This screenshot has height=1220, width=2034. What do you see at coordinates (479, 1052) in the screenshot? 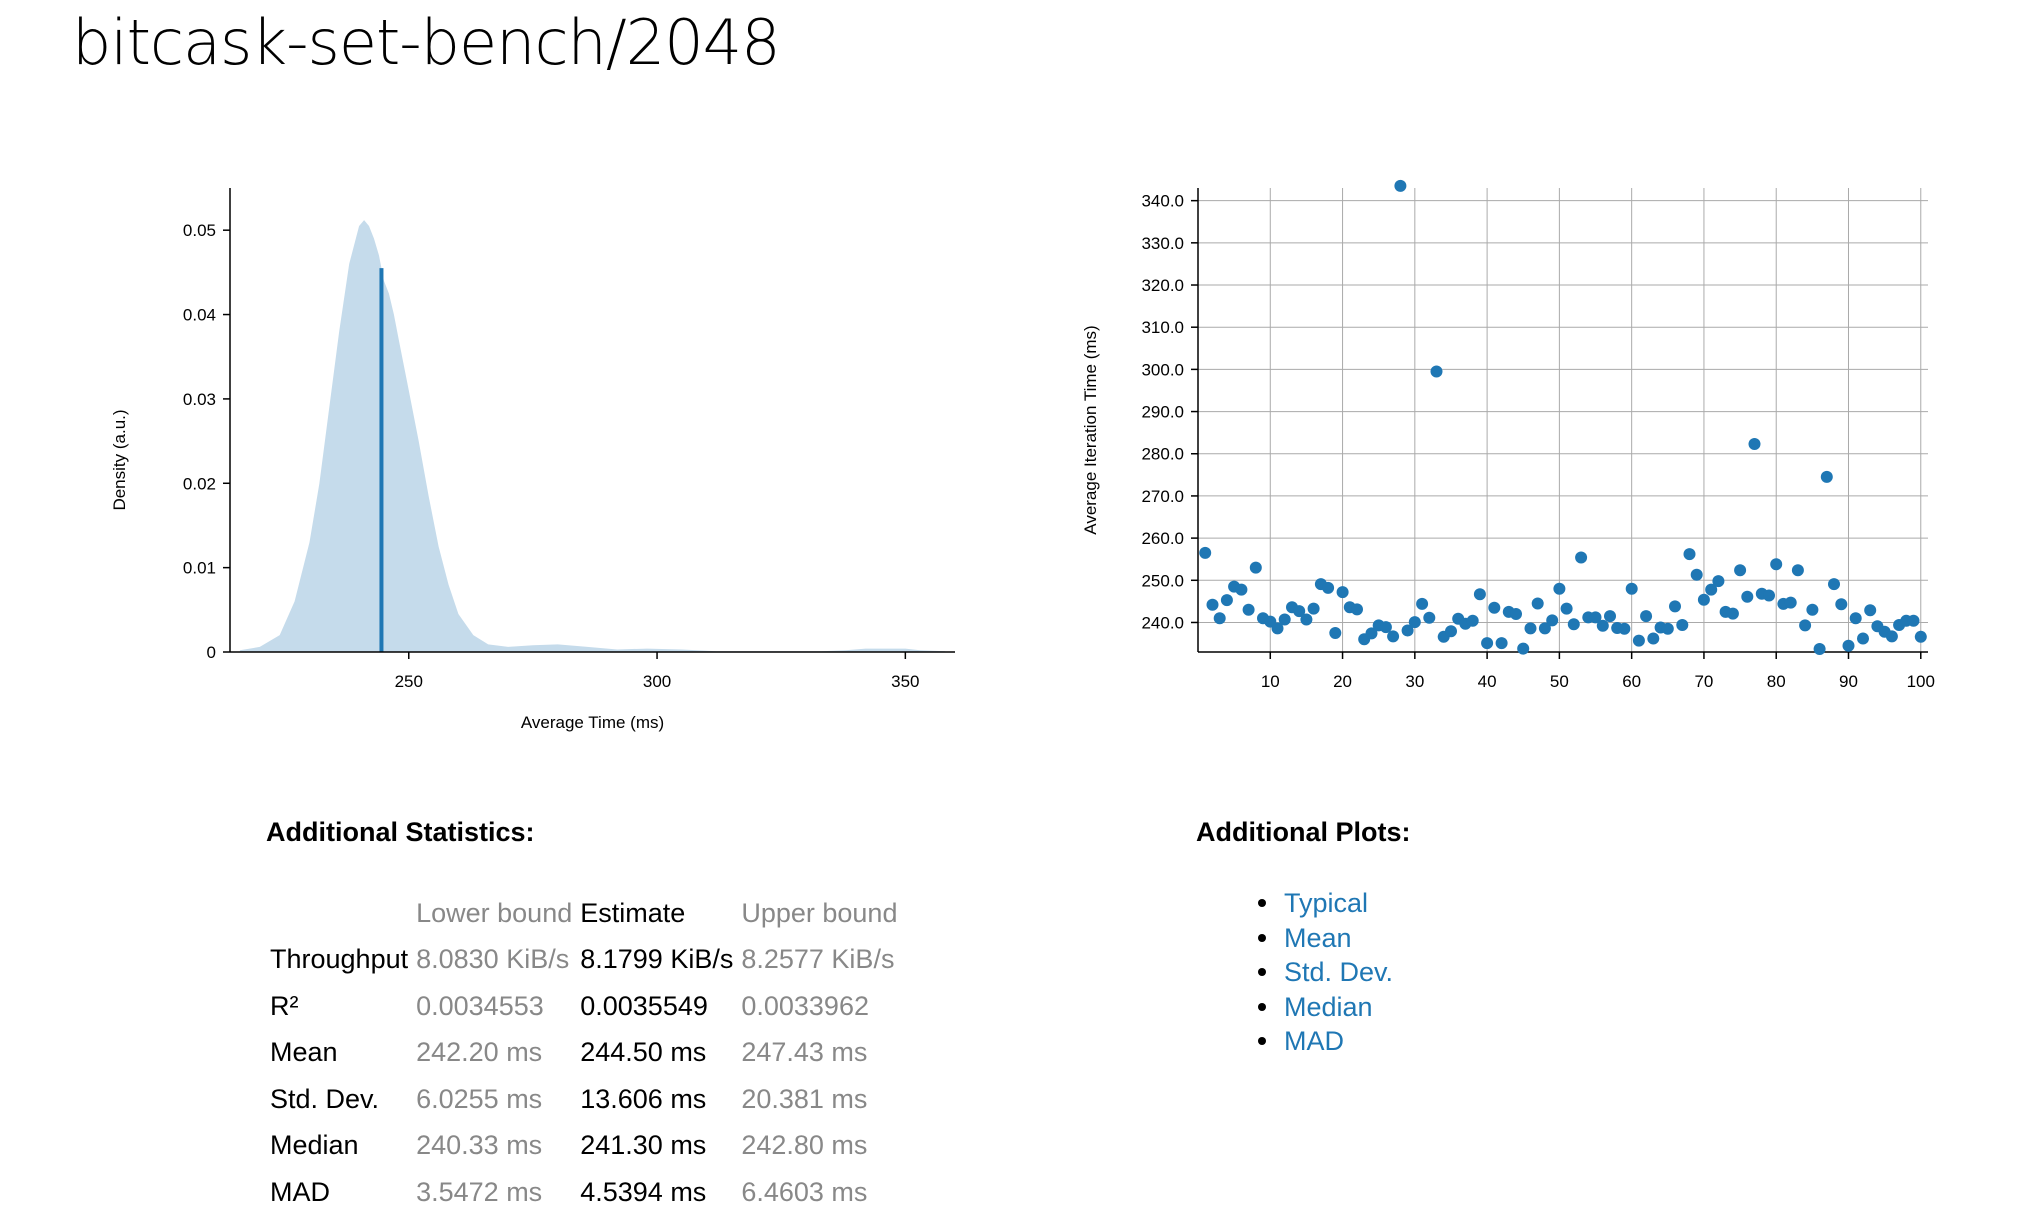
I see `stats-lower-value: 242.20 ms` at bounding box center [479, 1052].